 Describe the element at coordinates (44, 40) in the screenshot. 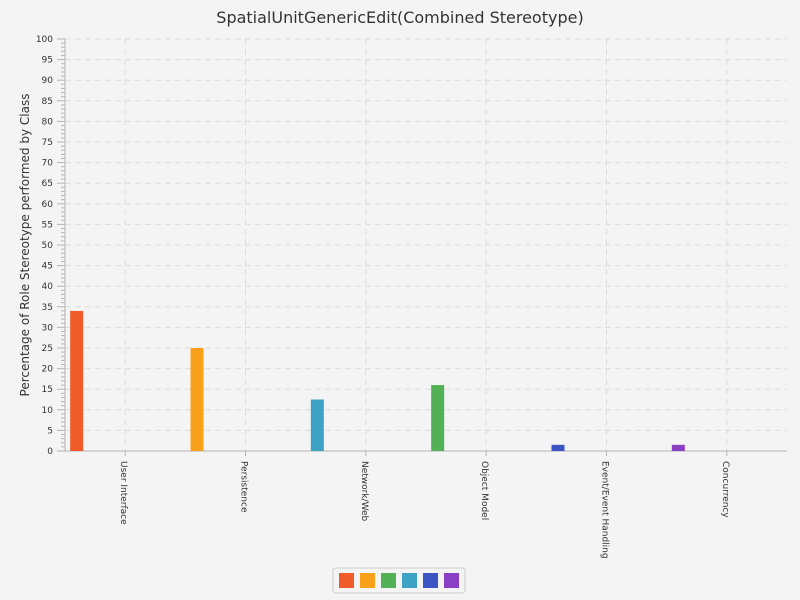

I see `y-tick-label: 100` at that location.